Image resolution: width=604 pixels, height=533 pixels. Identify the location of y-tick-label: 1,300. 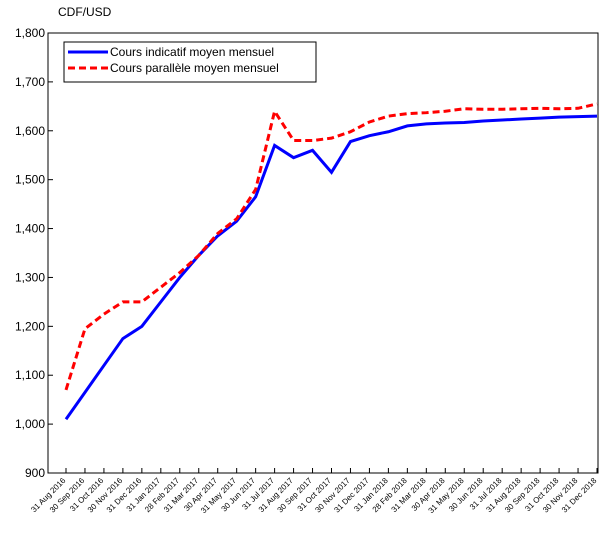
(30, 277).